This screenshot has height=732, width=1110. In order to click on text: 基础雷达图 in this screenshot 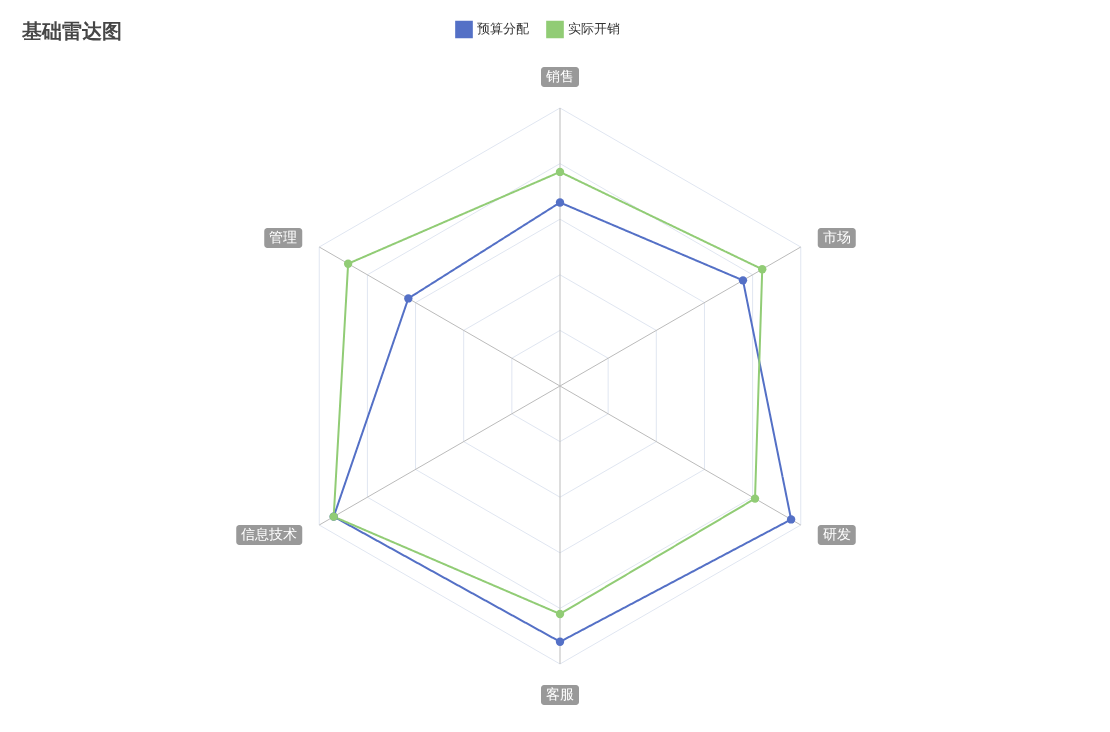, I will do `click(71, 31)`.